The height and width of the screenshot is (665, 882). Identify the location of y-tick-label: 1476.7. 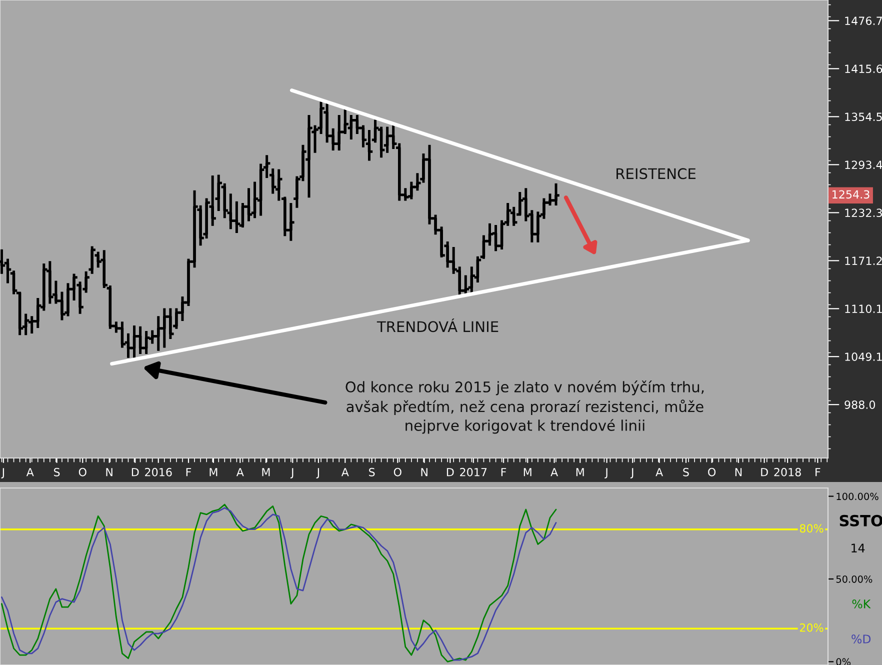
(863, 21).